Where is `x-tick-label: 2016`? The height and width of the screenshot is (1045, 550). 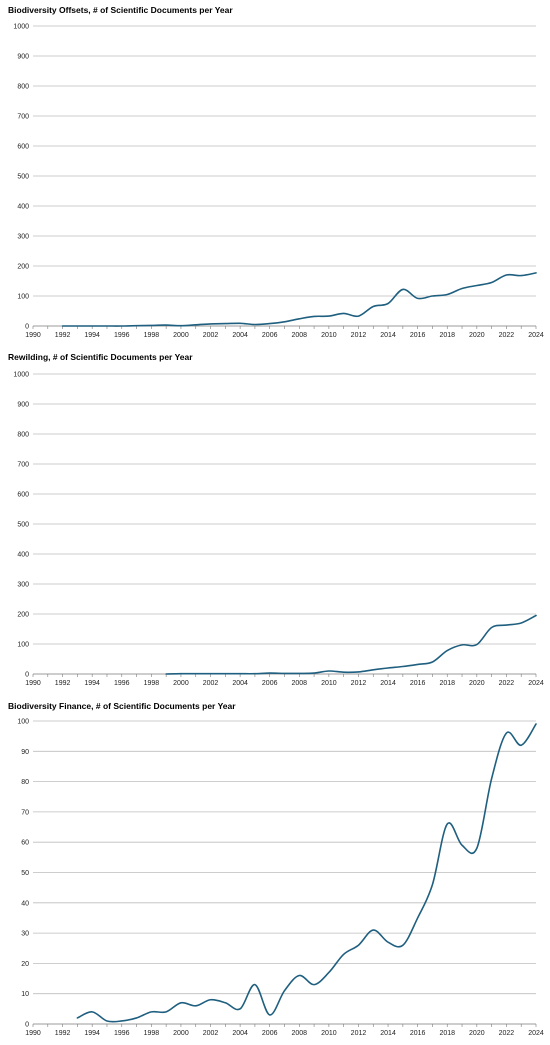
x-tick-label: 2016 is located at coordinates (418, 1033).